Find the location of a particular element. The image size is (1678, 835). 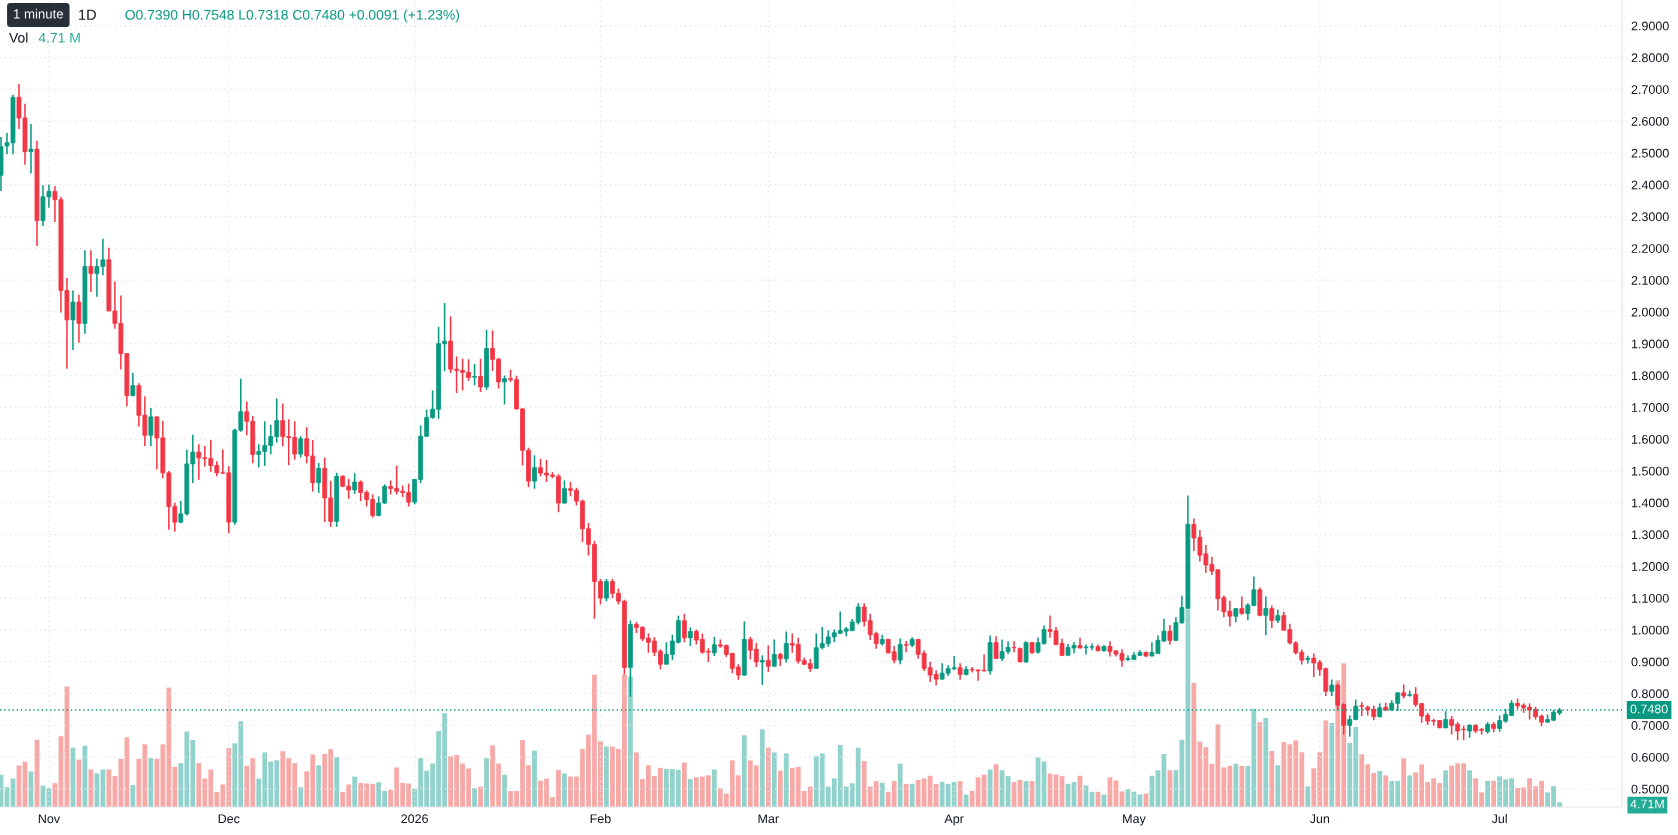

y-tick-label: 0.9000 is located at coordinates (1650, 662).